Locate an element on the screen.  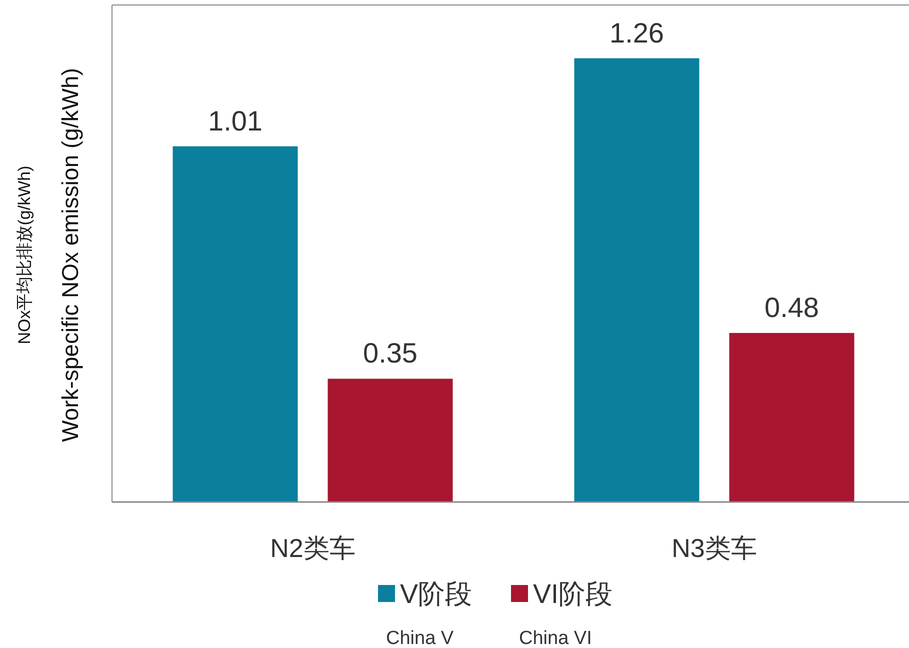
legend-label: V阶段 China V is located at coordinates (429, 613).